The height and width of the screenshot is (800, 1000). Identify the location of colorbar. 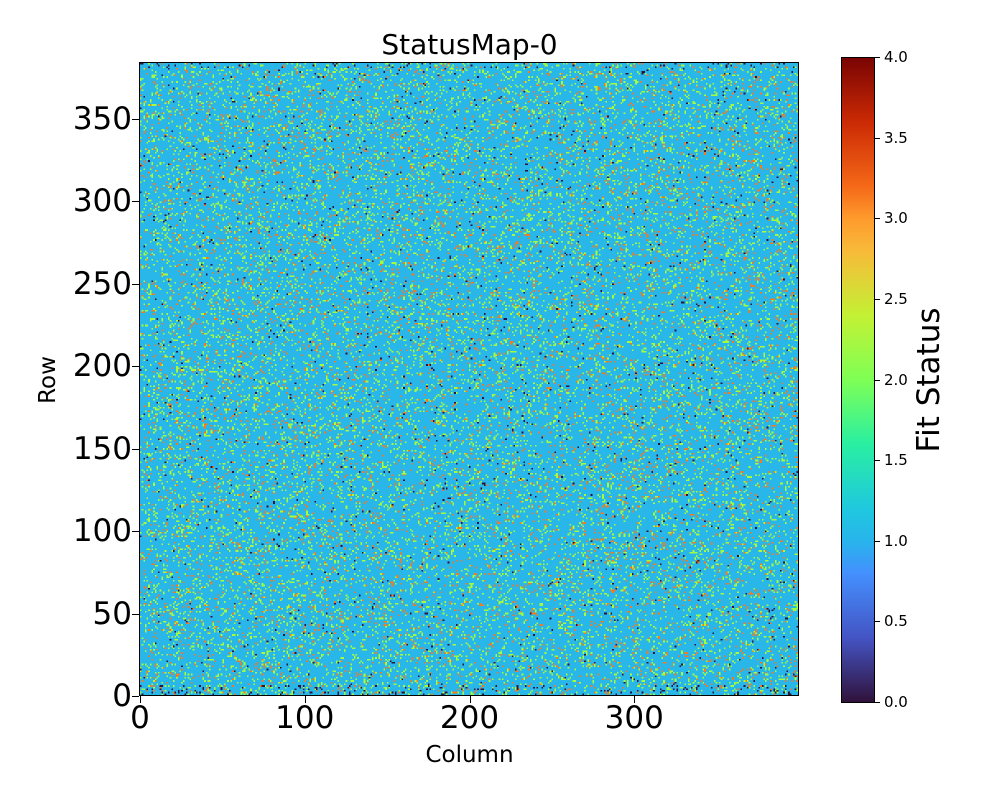
(858, 380).